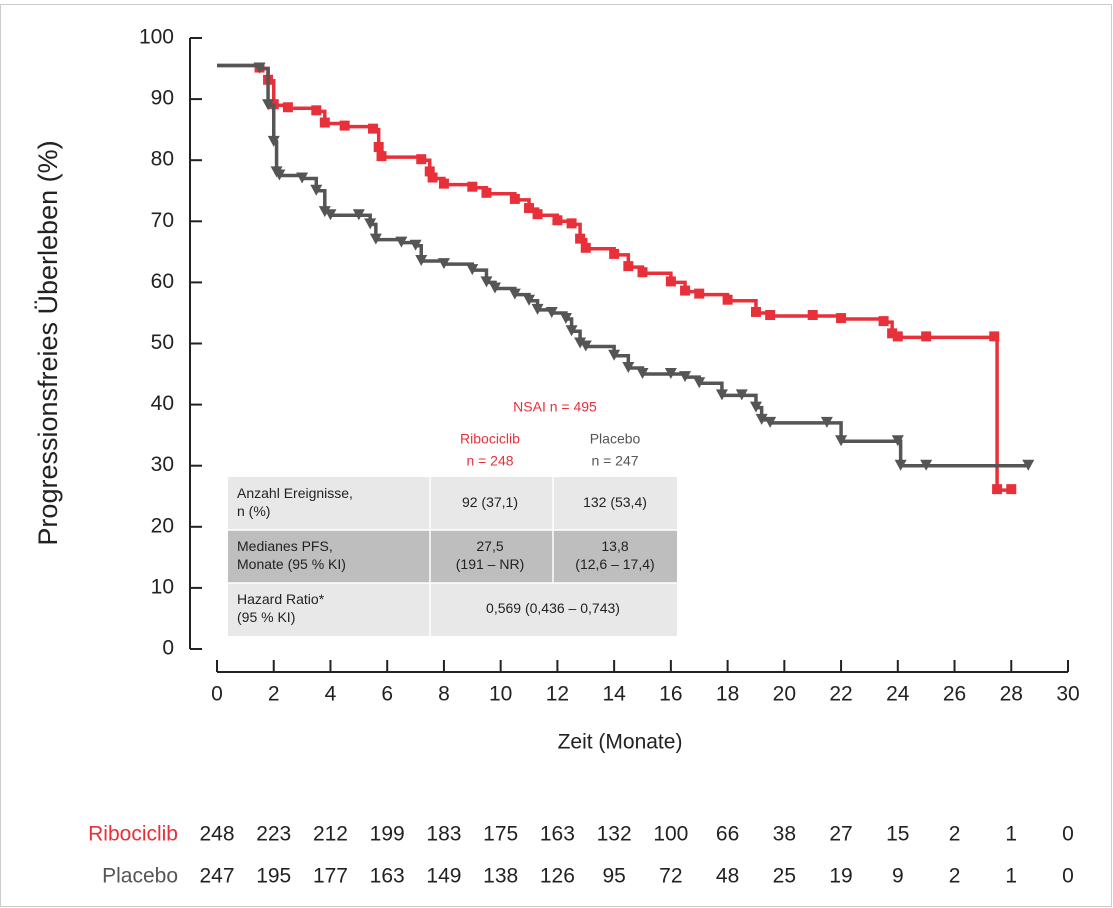 The height and width of the screenshot is (908, 1113). What do you see at coordinates (490, 564) in the screenshot?
I see `table-cell: (191 – NR)` at bounding box center [490, 564].